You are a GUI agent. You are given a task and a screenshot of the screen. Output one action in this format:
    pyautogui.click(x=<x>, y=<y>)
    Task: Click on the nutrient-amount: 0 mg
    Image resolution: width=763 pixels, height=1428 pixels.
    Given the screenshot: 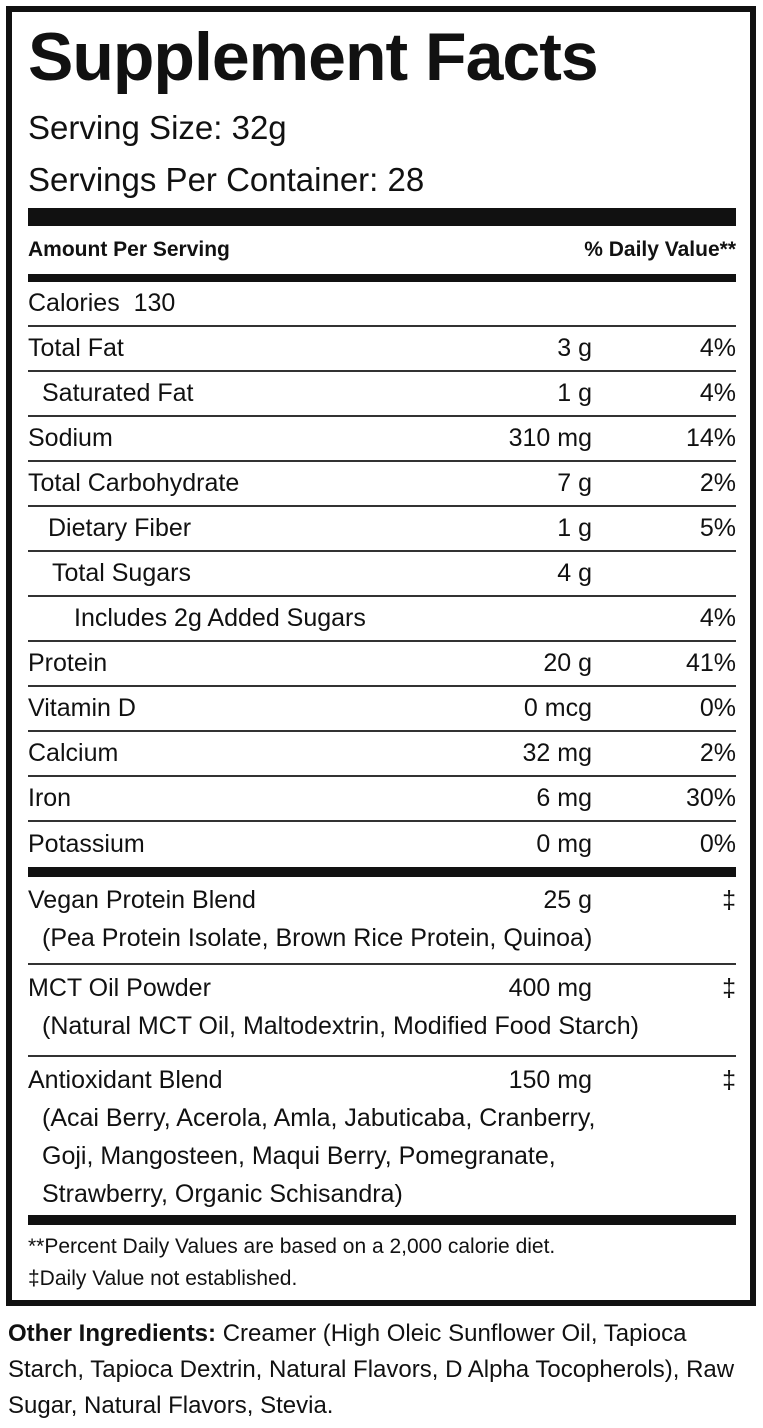 What is the action you would take?
    pyautogui.click(x=564, y=844)
    